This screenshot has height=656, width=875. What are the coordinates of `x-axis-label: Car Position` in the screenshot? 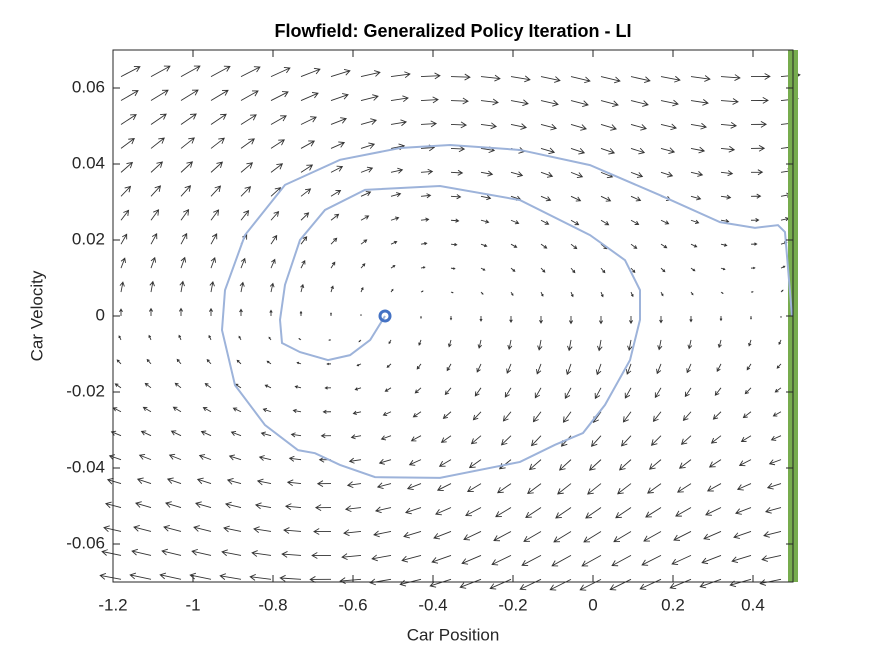 It's located at (453, 634).